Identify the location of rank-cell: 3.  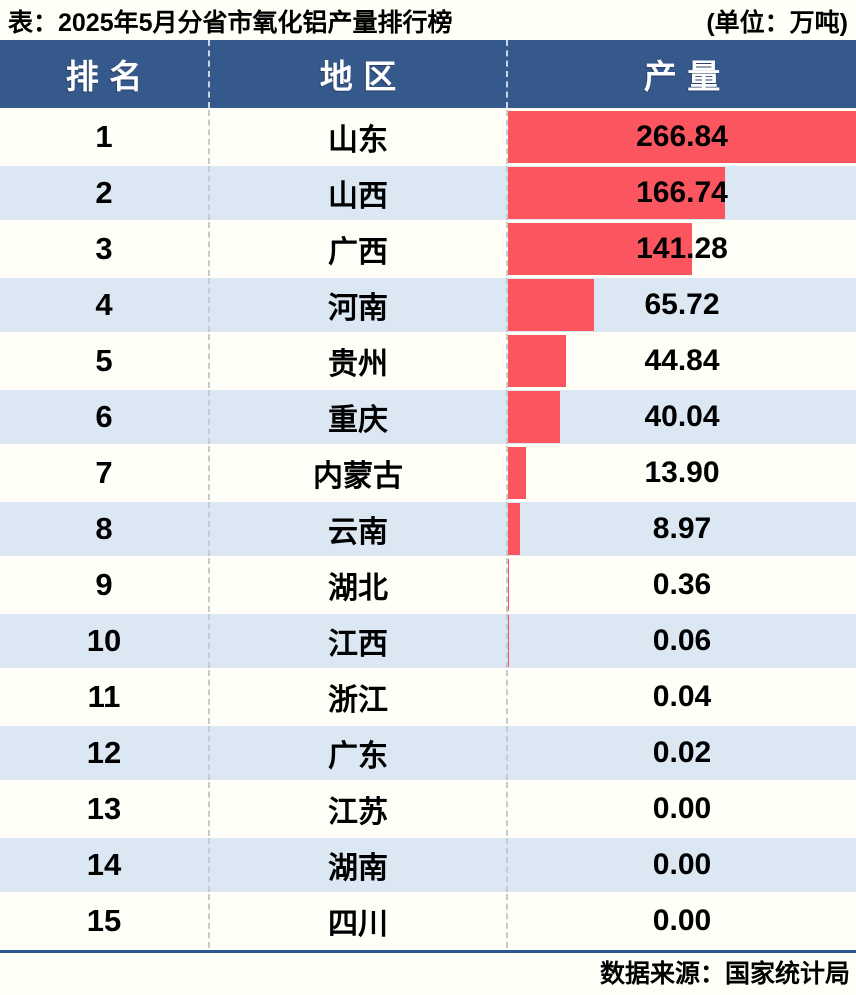
(105, 249).